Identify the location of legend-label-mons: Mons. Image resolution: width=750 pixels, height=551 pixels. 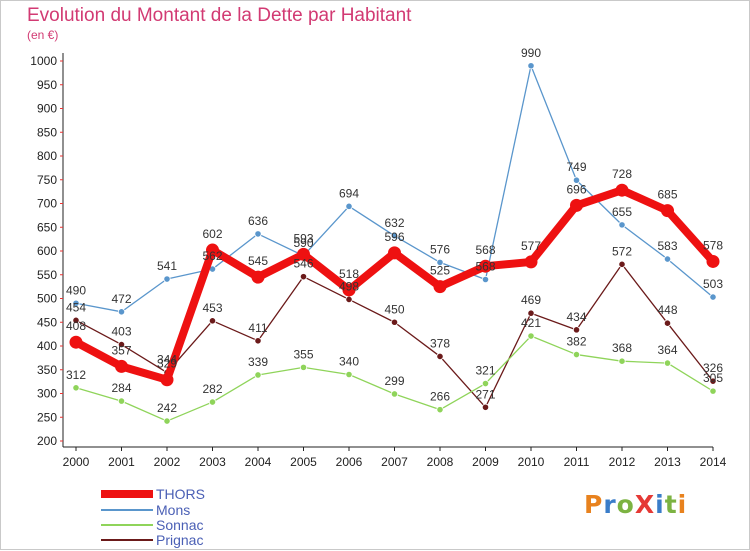
(173, 510).